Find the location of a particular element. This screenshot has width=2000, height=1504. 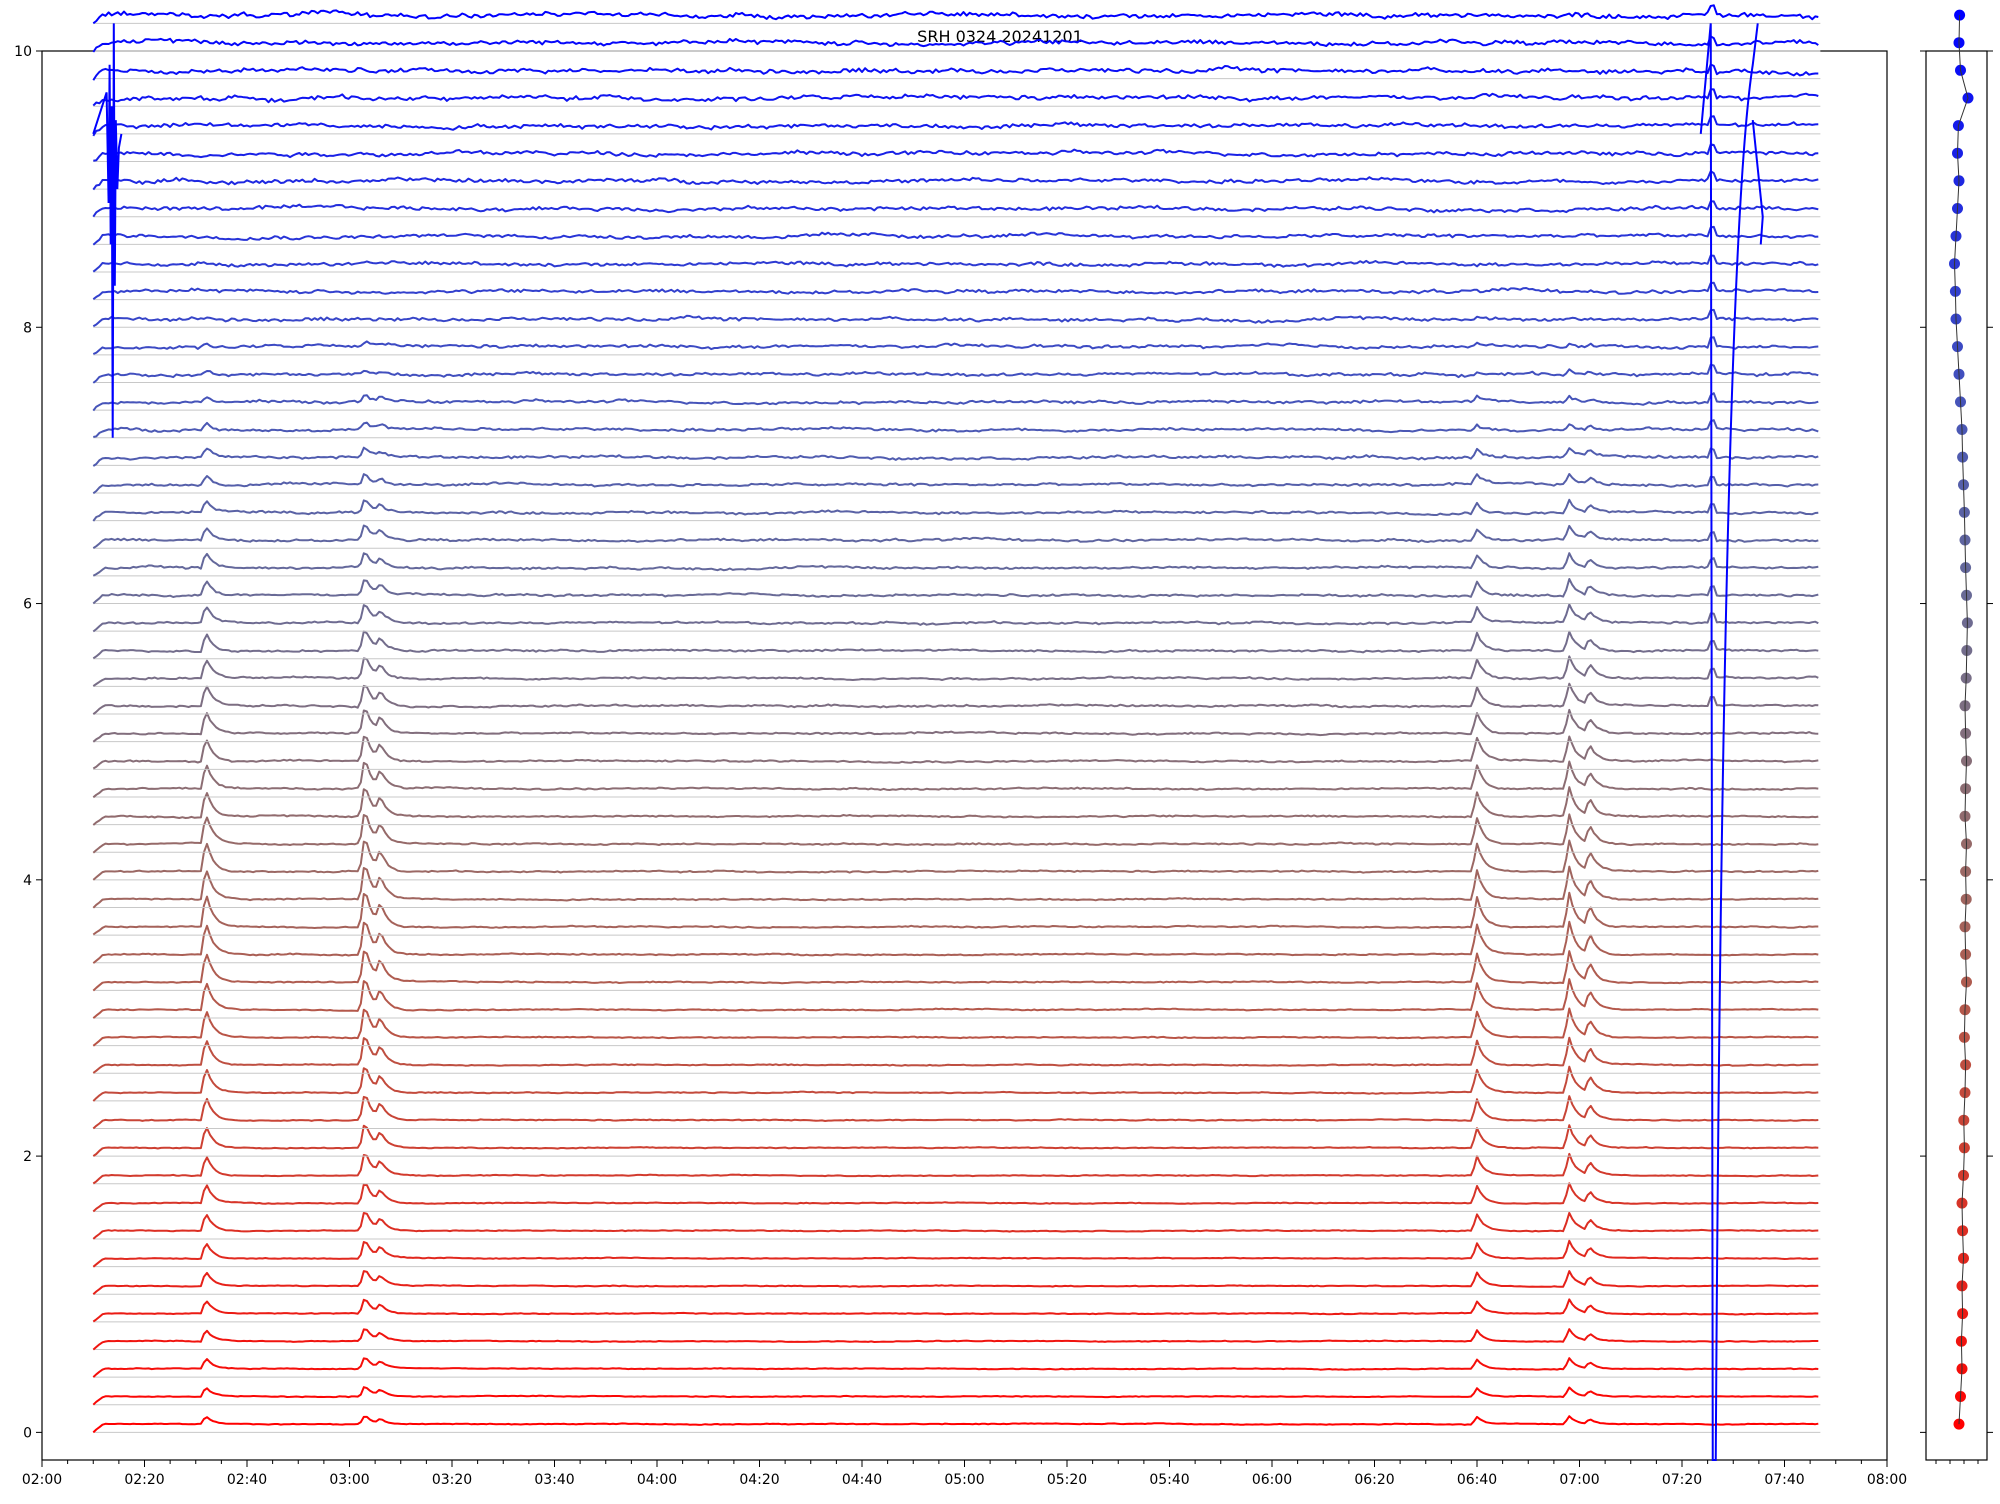

x-tick-label: 06:40 is located at coordinates (1477, 1480).